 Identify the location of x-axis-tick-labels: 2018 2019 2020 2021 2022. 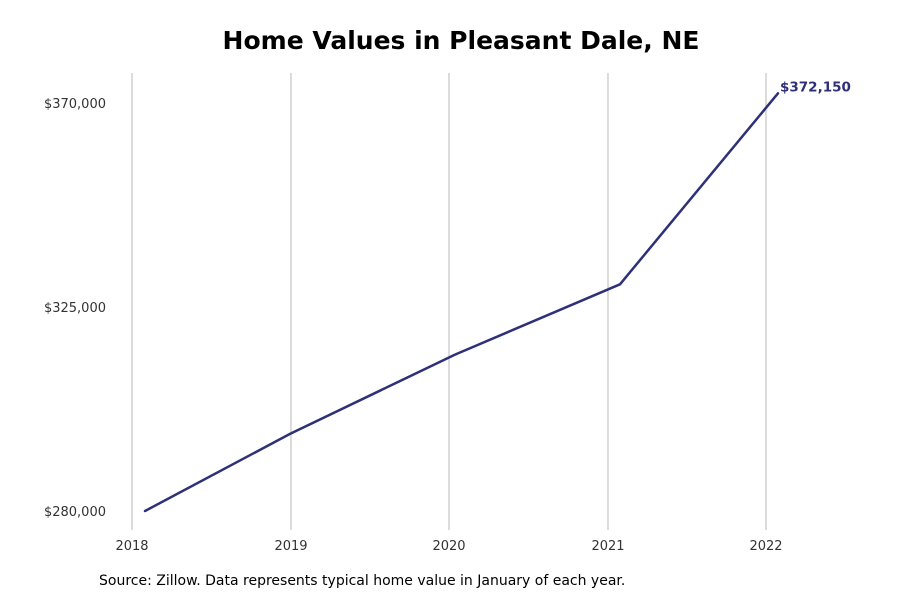
(448, 546).